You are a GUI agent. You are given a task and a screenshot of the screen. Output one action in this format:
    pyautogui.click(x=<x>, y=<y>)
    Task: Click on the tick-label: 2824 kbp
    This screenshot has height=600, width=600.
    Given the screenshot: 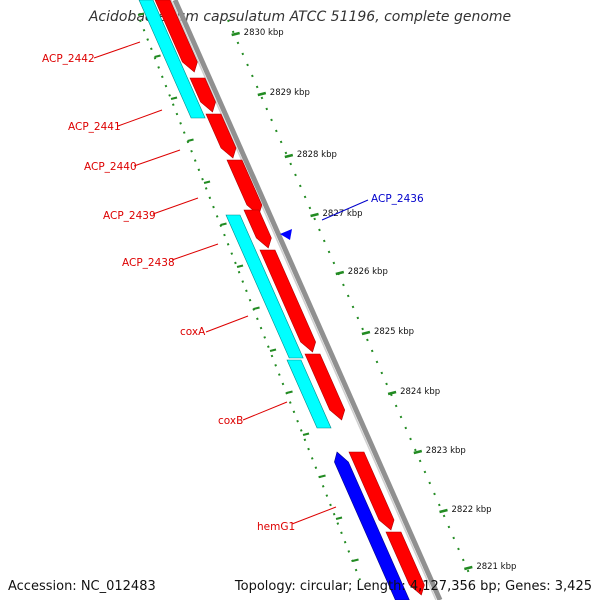 What is the action you would take?
    pyautogui.click(x=420, y=392)
    